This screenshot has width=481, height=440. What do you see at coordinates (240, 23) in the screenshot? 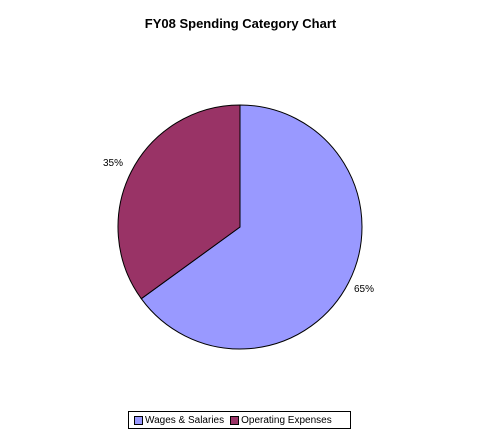
I see `chart-title: FY08 Spending Category Chart` at bounding box center [240, 23].